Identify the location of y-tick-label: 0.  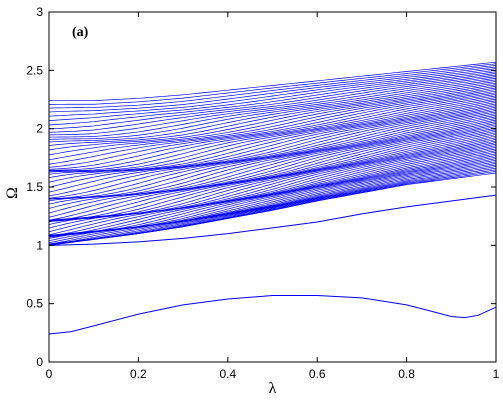
(39, 362).